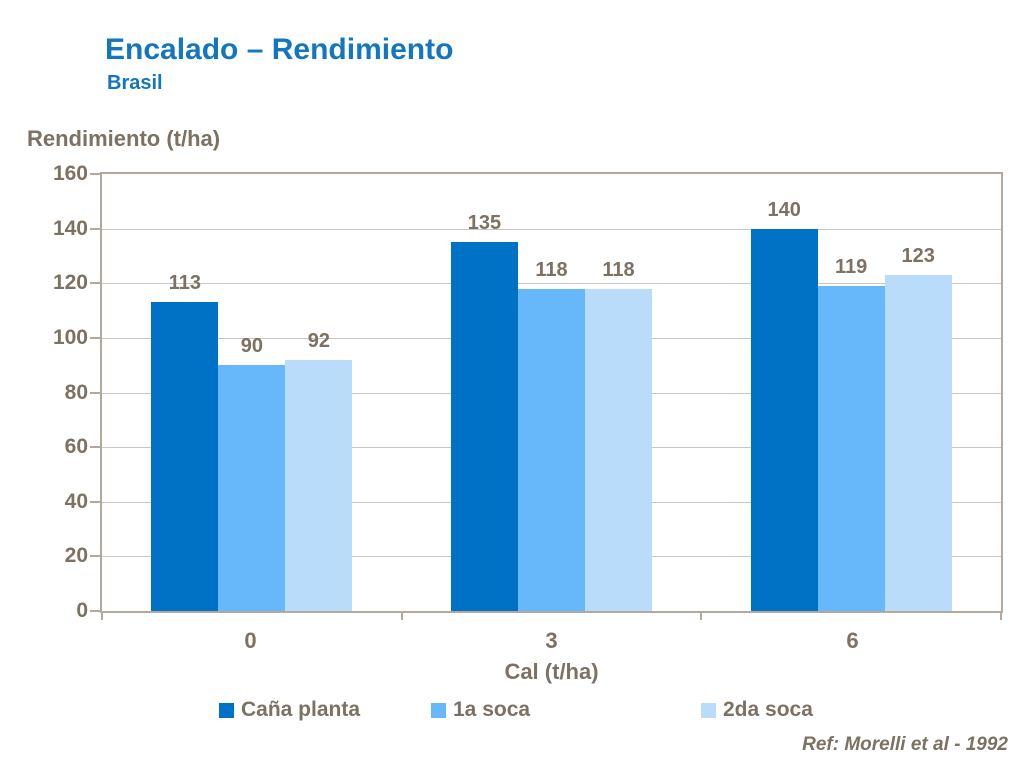 The width and height of the screenshot is (1020, 764). What do you see at coordinates (484, 223) in the screenshot?
I see `bar-value-label: 135` at bounding box center [484, 223].